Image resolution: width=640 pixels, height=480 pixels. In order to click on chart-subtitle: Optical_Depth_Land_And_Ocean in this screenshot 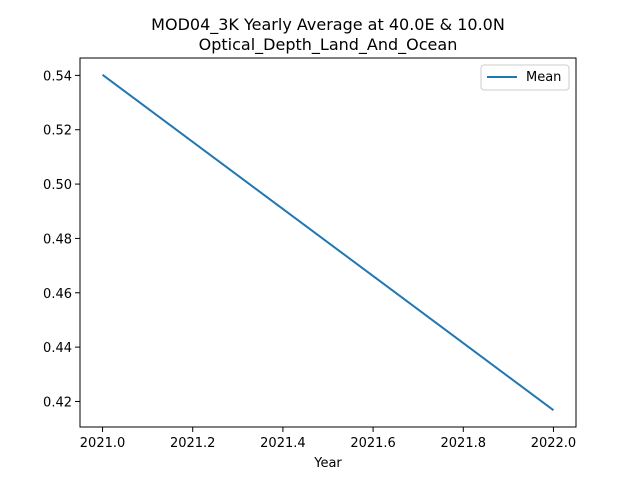, I will do `click(328, 45)`.